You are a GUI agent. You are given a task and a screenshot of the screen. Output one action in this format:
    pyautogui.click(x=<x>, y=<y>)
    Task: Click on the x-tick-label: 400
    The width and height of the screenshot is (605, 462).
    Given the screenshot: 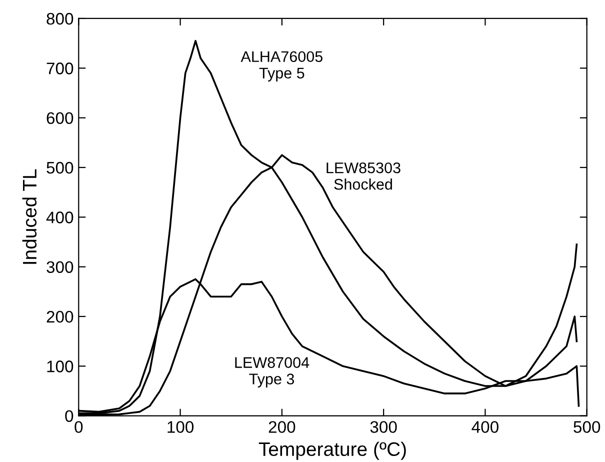 What is the action you would take?
    pyautogui.click(x=485, y=427)
    